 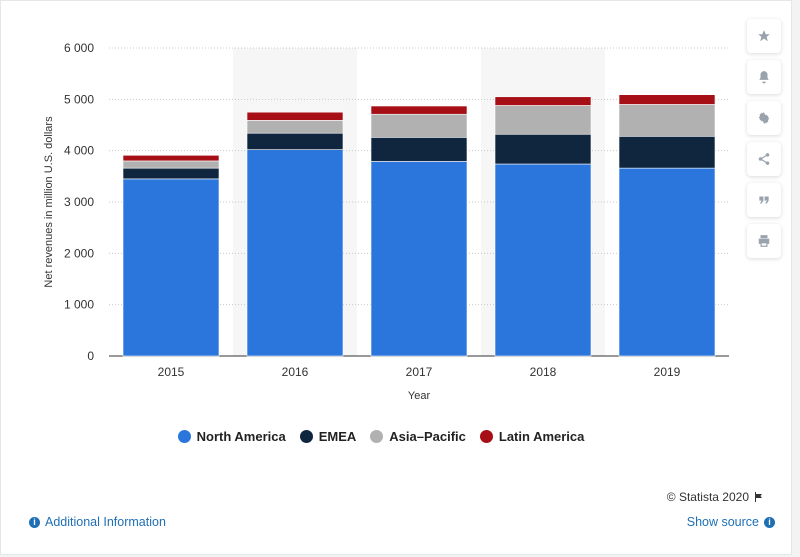 What do you see at coordinates (722, 522) in the screenshot?
I see `show-source-label: Show source` at bounding box center [722, 522].